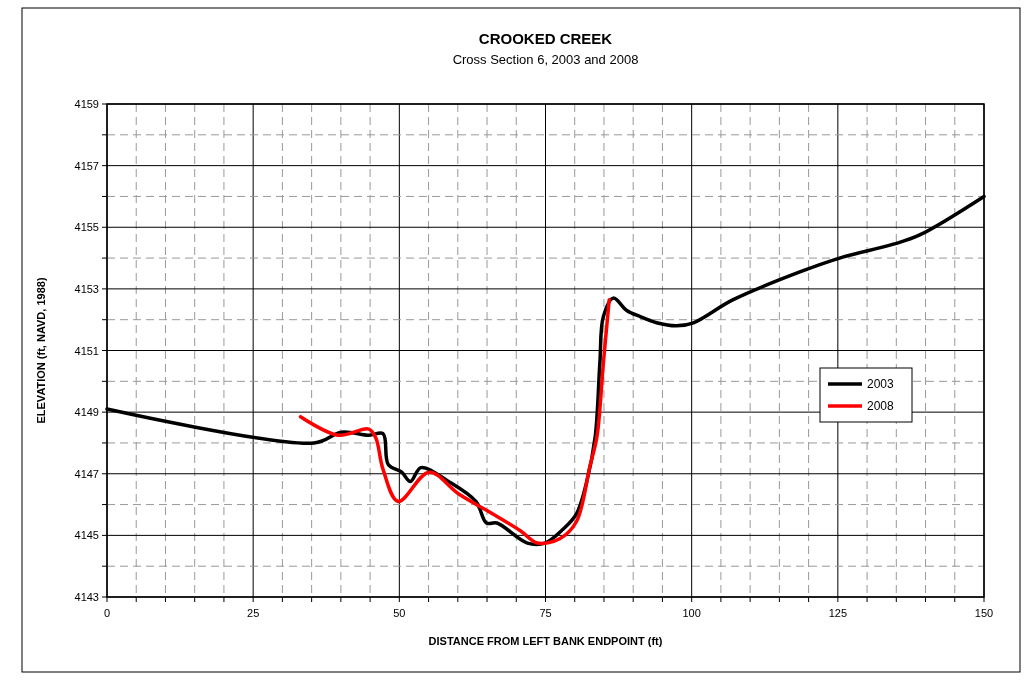 The width and height of the screenshot is (1029, 681). I want to click on y-tick-label: 4151, so click(86, 350).